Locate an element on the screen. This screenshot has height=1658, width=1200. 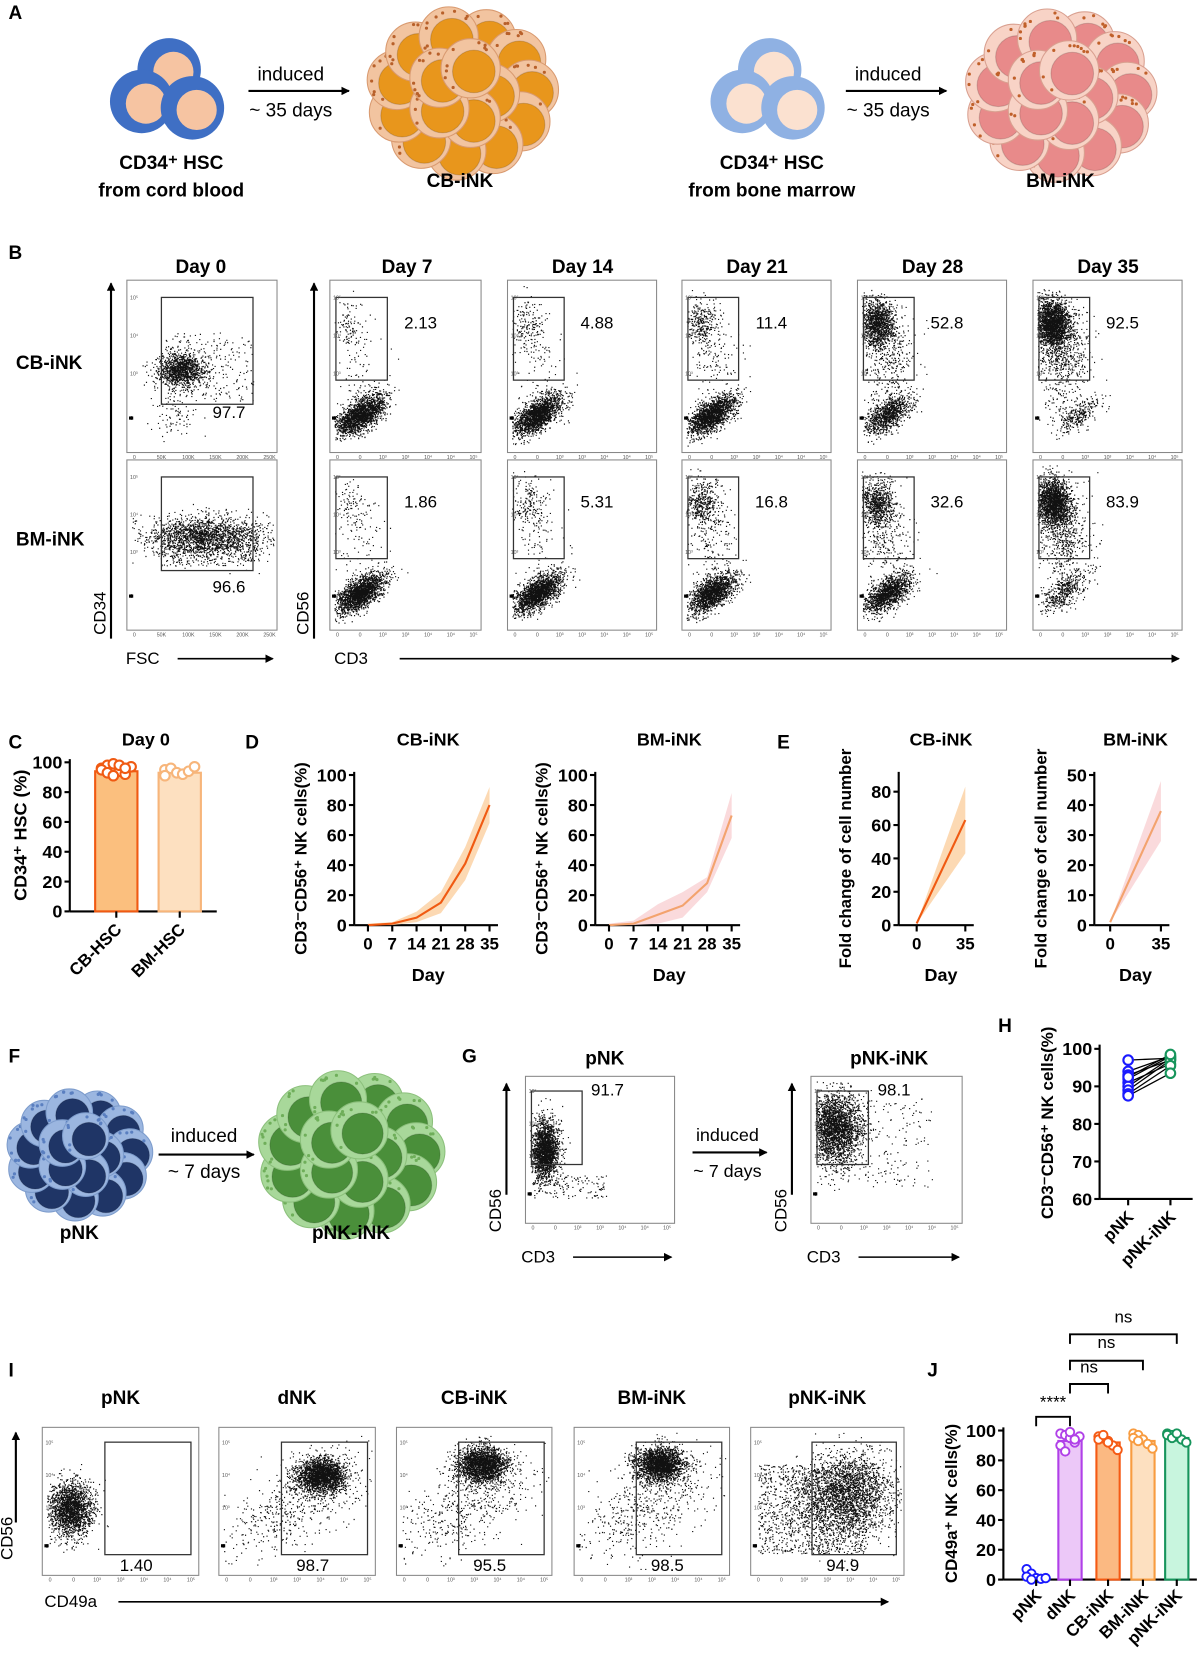
y-tick-label: 20 is located at coordinates (1077, 865).